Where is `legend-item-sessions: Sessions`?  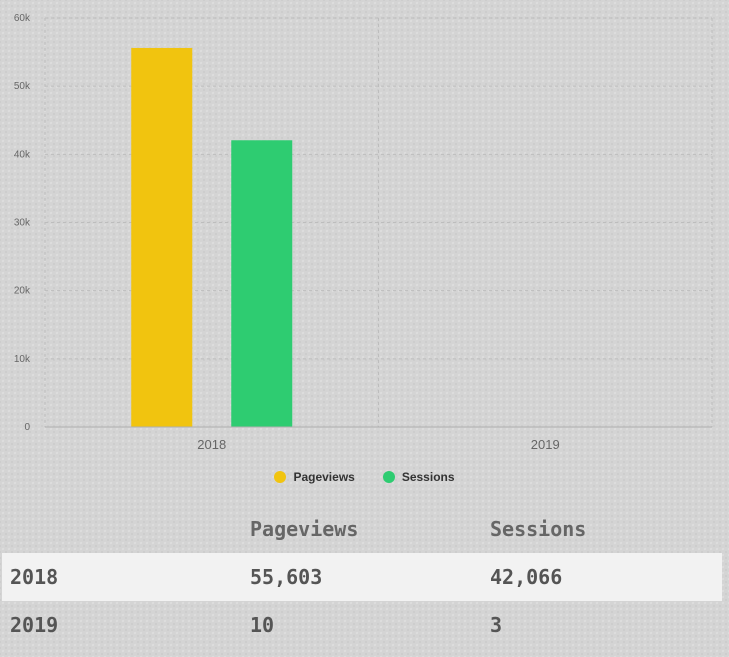
legend-item-sessions: Sessions is located at coordinates (418, 477).